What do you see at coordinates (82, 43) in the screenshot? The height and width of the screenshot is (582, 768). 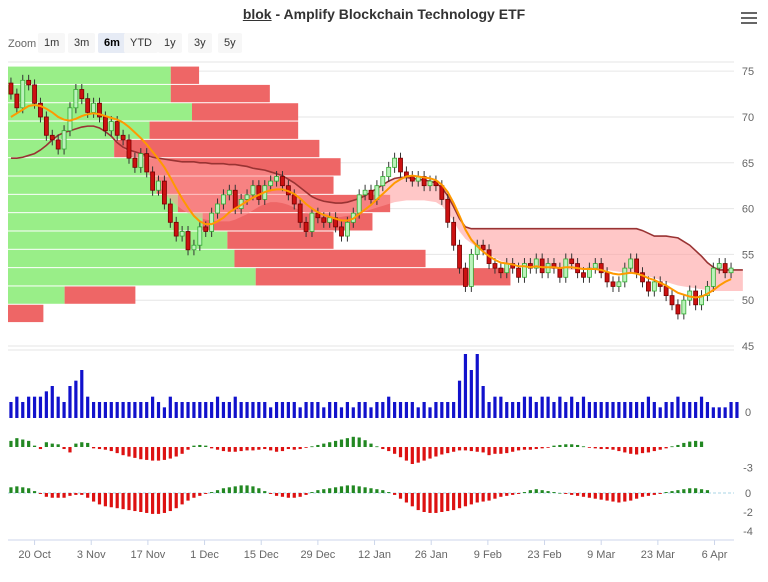 I see `zoom-3m-button: 3m` at bounding box center [82, 43].